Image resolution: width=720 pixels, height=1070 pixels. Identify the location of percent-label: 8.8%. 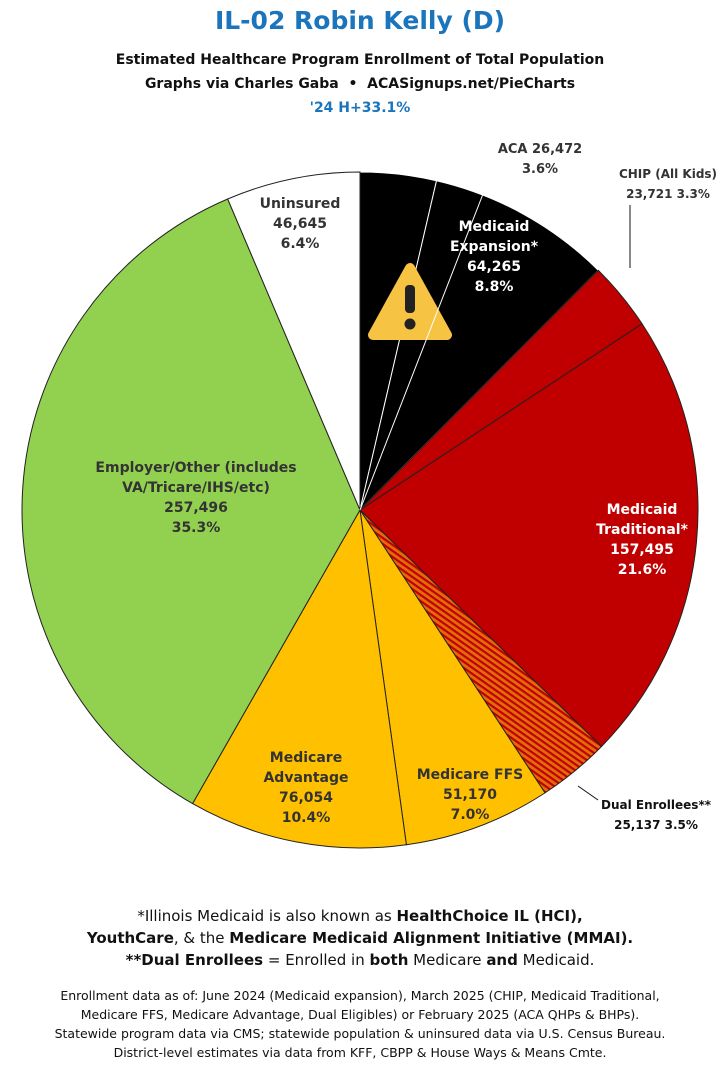
(494, 287).